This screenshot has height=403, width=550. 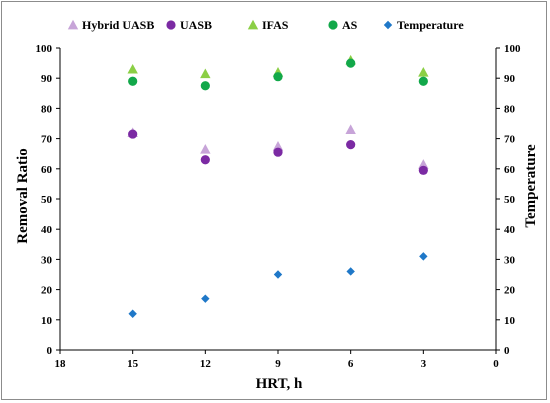 I want to click on legend-item-temperature: Temperature, so click(x=423, y=25).